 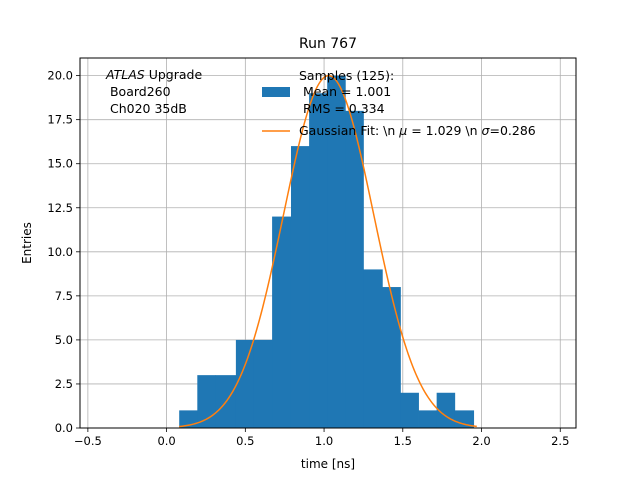 I want to click on x-tick-label: 0.0, so click(x=166, y=441).